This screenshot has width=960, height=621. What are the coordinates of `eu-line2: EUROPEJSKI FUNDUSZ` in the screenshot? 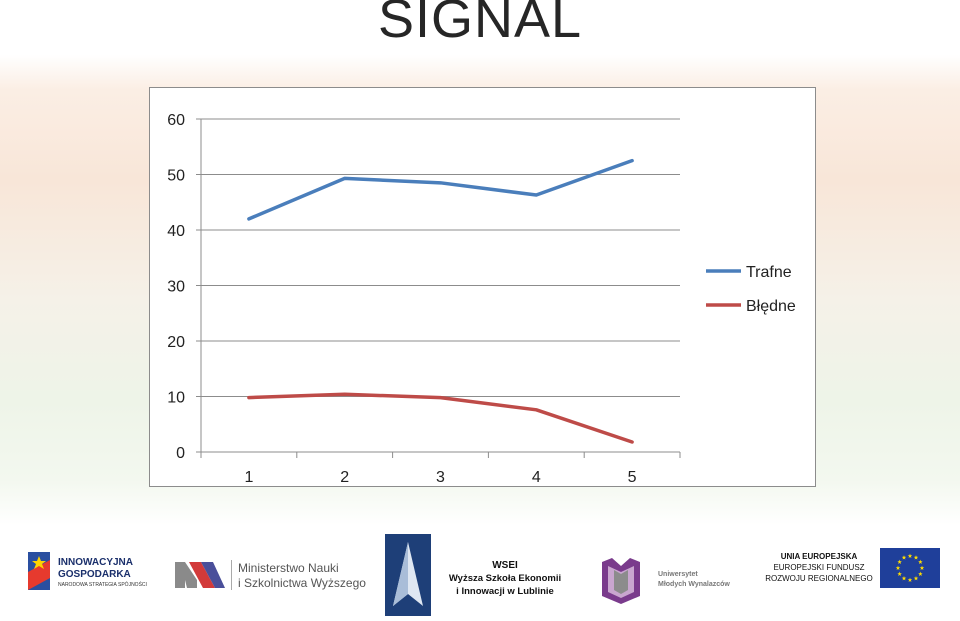 It's located at (819, 567).